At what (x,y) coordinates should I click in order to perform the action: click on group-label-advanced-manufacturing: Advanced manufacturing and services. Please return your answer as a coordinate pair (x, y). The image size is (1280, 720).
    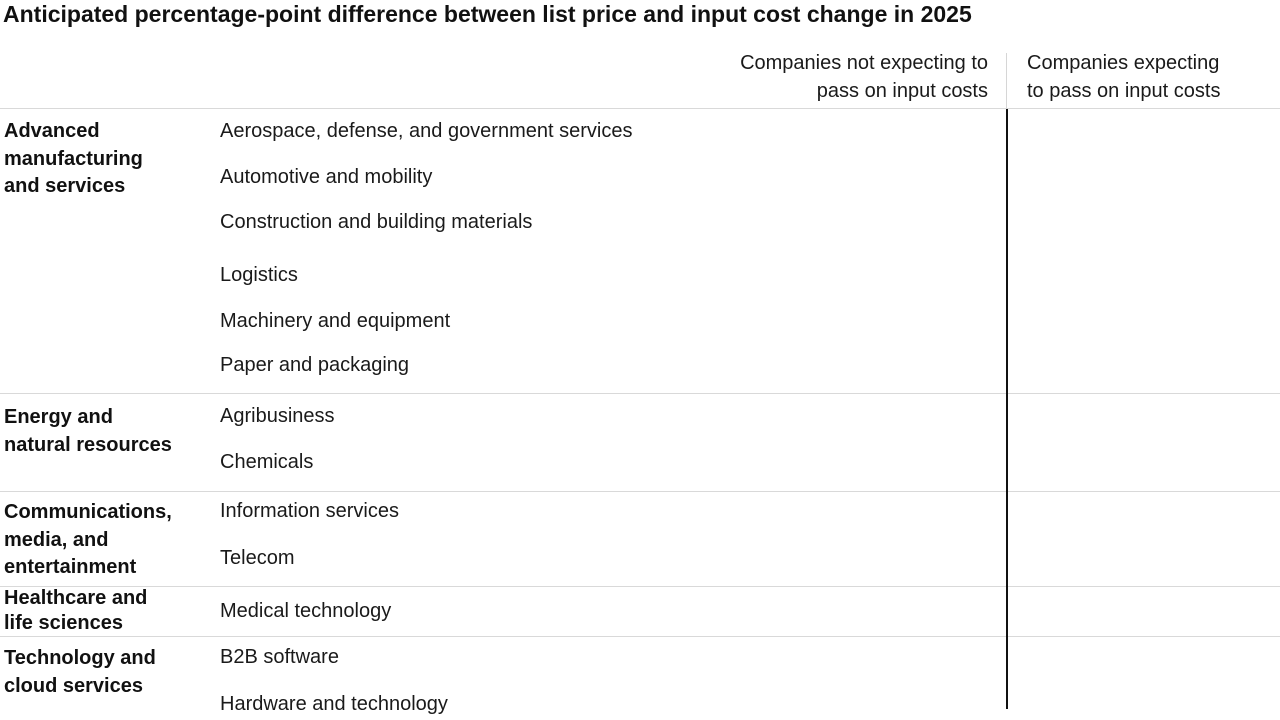
    Looking at the image, I should click on (104, 159).